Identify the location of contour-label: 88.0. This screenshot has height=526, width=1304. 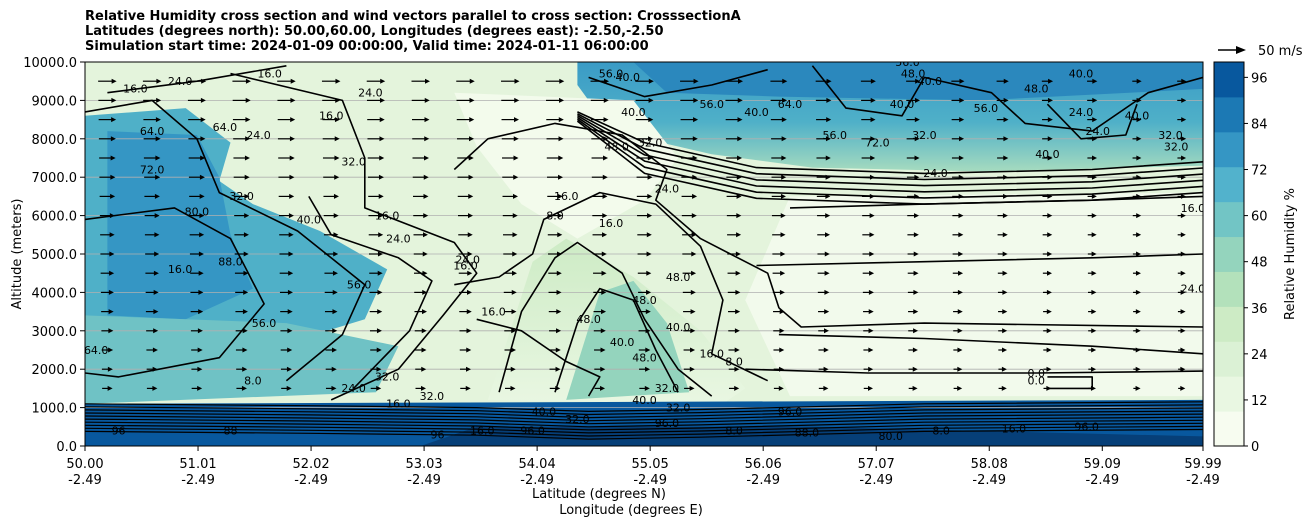
(807, 432).